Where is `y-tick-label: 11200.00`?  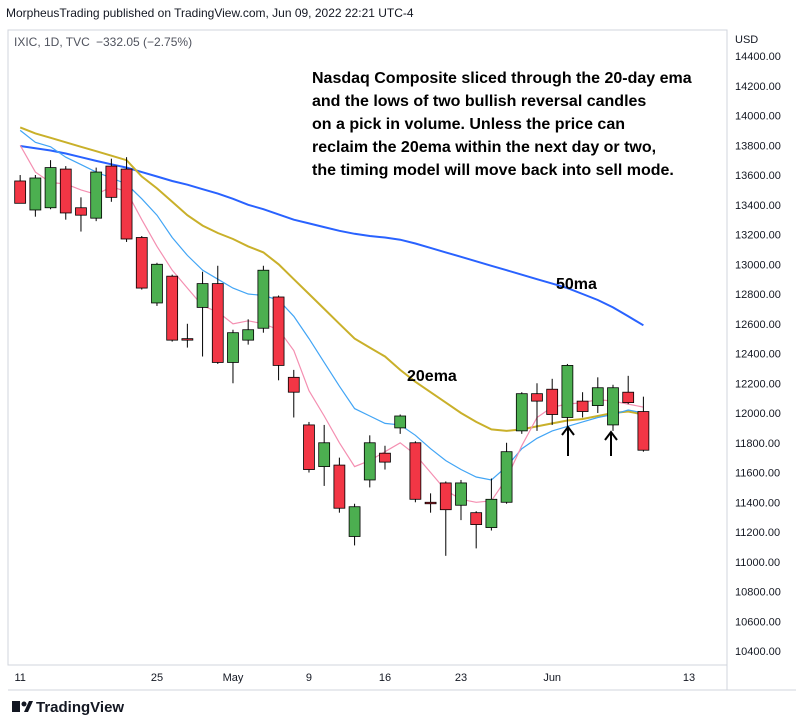
y-tick-label: 11200.00 is located at coordinates (757, 533).